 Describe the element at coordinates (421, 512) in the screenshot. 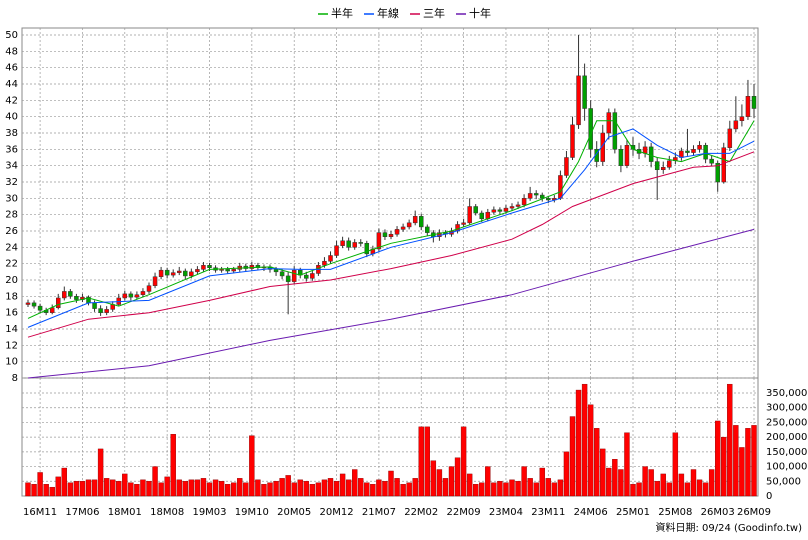

I see `x-tick-label: 22M02` at that location.